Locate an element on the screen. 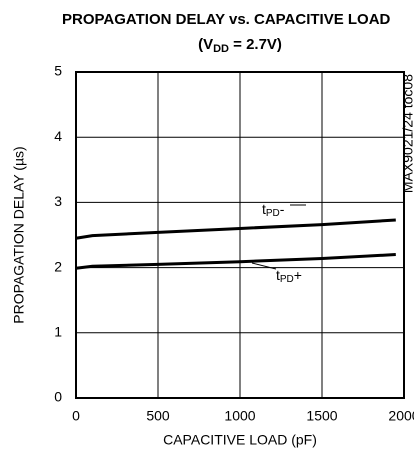 Image resolution: width=414 pixels, height=457 pixels. x-tick-label: 0 is located at coordinates (76, 416).